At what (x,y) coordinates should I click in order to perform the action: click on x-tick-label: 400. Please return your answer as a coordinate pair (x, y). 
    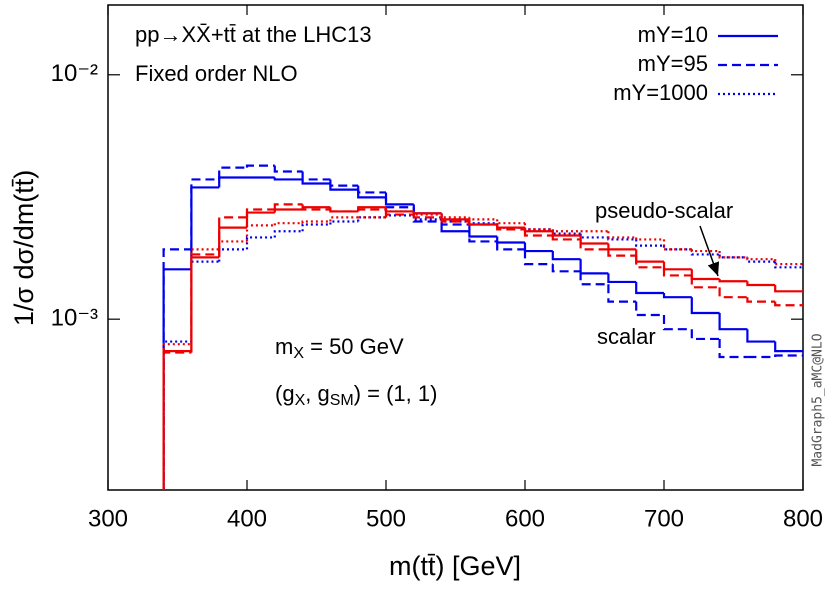
    Looking at the image, I should click on (247, 518).